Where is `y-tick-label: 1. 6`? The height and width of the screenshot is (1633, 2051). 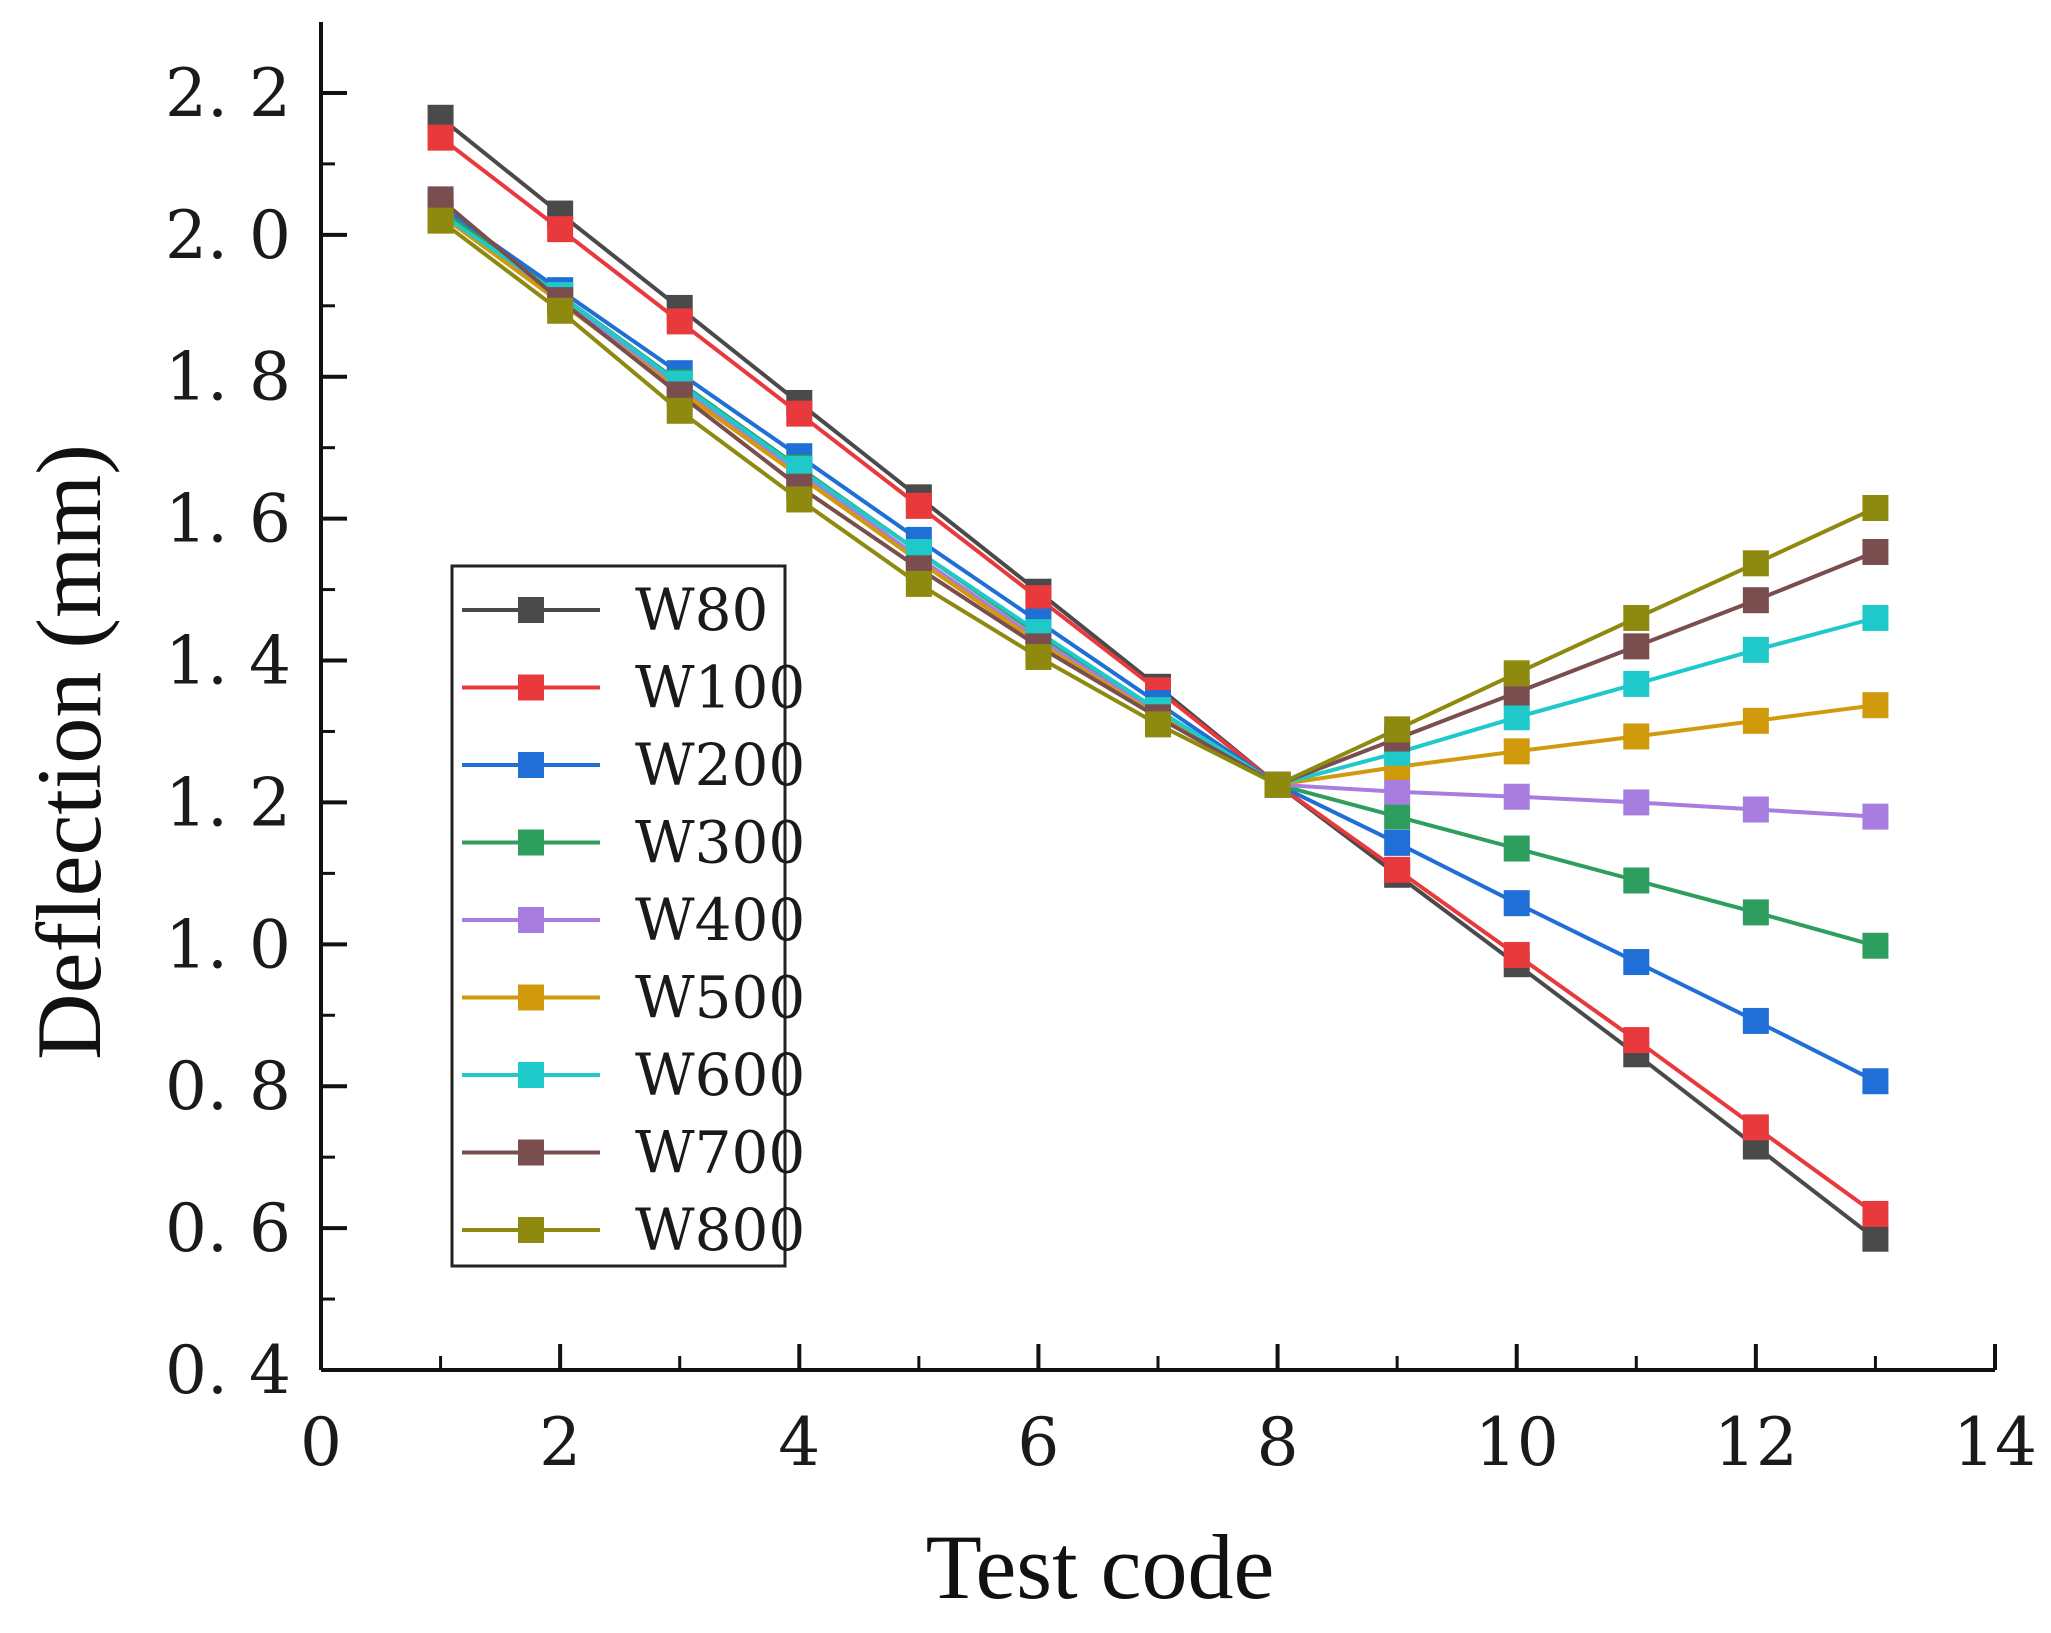
y-tick-label: 1. 6 is located at coordinates (228, 519).